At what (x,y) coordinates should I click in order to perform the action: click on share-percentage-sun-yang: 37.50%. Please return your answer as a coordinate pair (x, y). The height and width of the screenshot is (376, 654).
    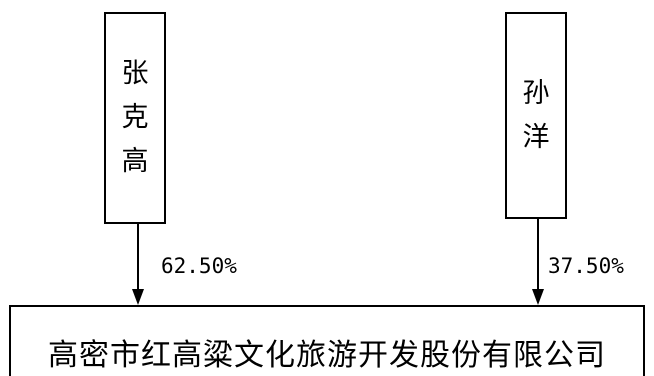
    Looking at the image, I should click on (586, 266).